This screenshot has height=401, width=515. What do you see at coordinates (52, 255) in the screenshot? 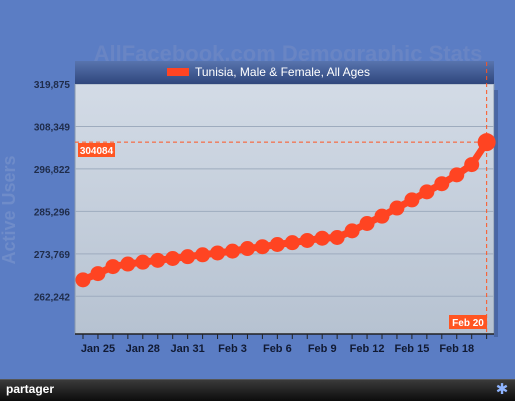
I see `y-tick-label: 273,769` at bounding box center [52, 255].